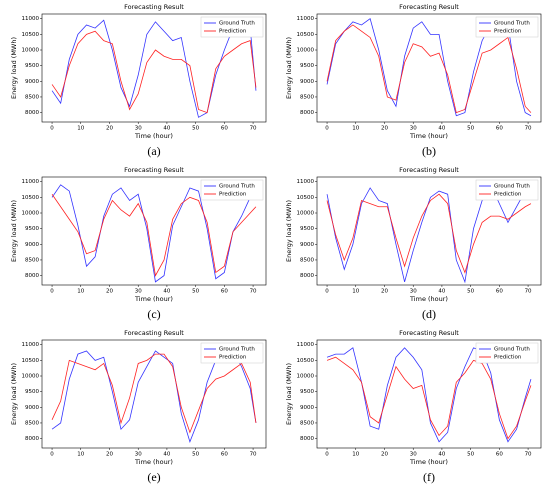  What do you see at coordinates (429, 314) in the screenshot?
I see `panel-label: (d)` at bounding box center [429, 314].